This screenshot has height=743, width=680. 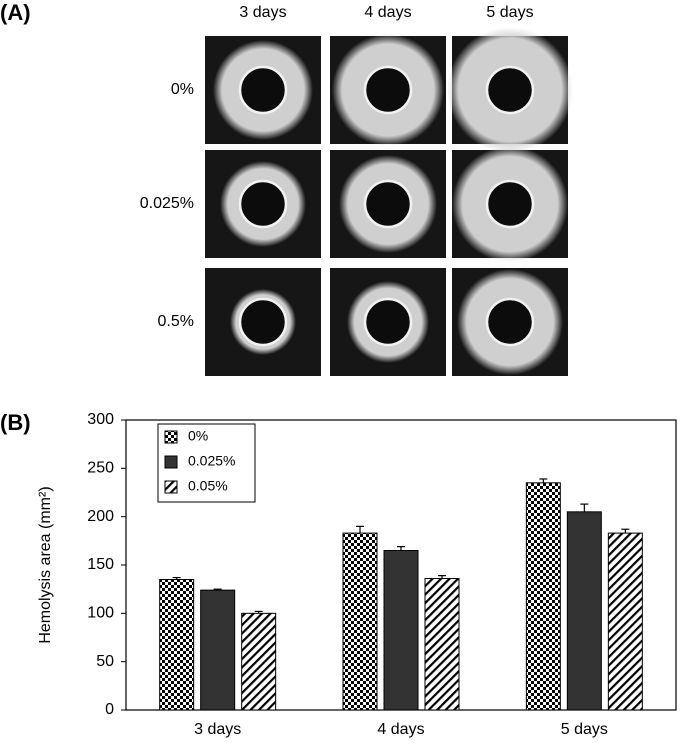 What do you see at coordinates (100, 613) in the screenshot?
I see `y-tick-label: 100` at bounding box center [100, 613].